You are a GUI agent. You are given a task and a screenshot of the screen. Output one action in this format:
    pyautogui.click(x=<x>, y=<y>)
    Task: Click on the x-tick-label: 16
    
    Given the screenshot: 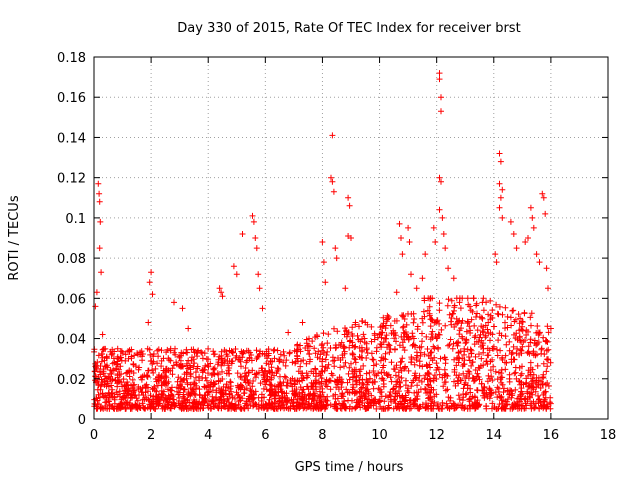 What is the action you would take?
    pyautogui.click(x=551, y=435)
    